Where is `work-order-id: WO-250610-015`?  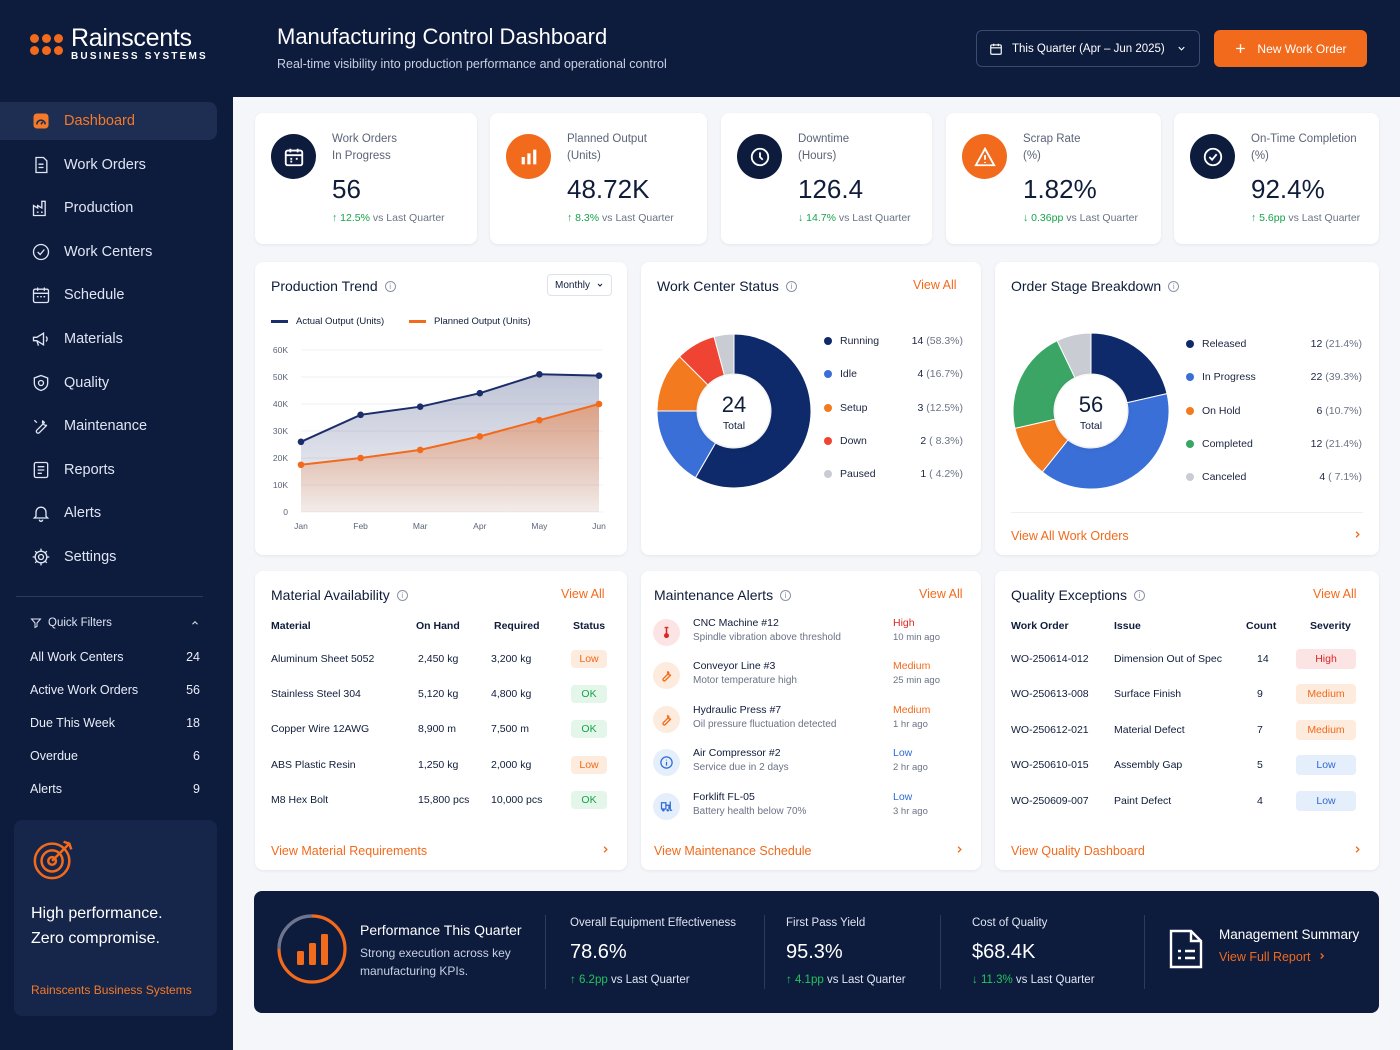
work-order-id: WO-250610-015 is located at coordinates (1050, 765).